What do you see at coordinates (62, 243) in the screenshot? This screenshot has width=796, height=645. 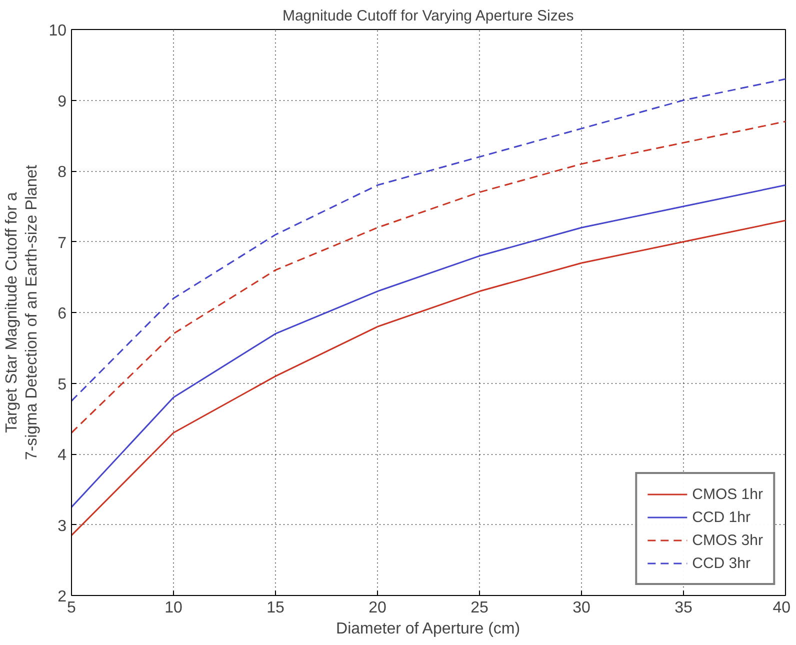 I see `y-tick-label: 7` at bounding box center [62, 243].